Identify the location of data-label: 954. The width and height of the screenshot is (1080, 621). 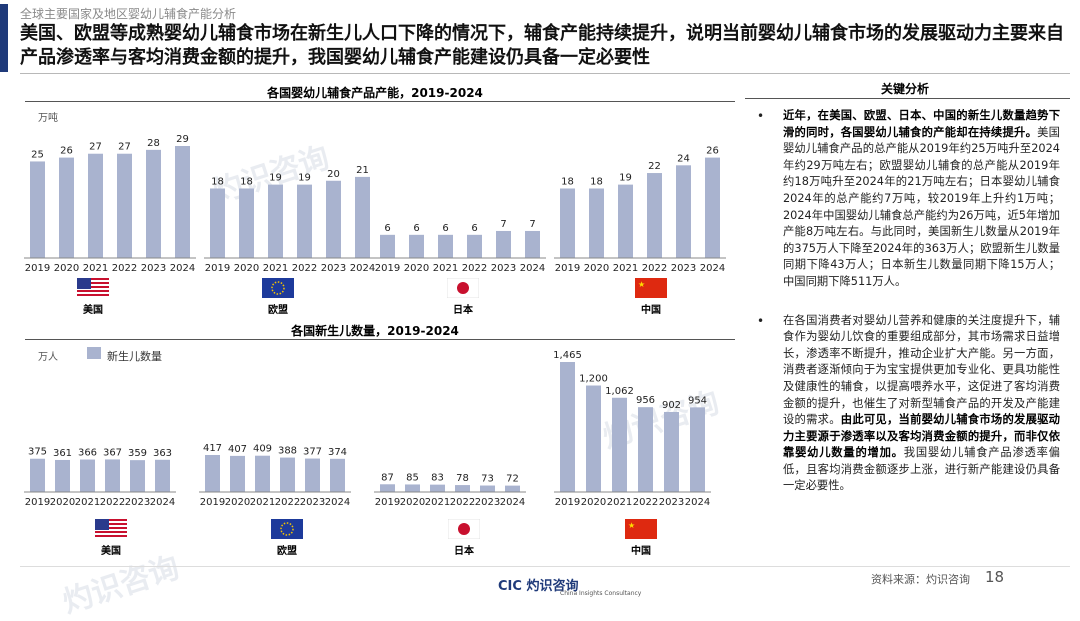
(697, 400).